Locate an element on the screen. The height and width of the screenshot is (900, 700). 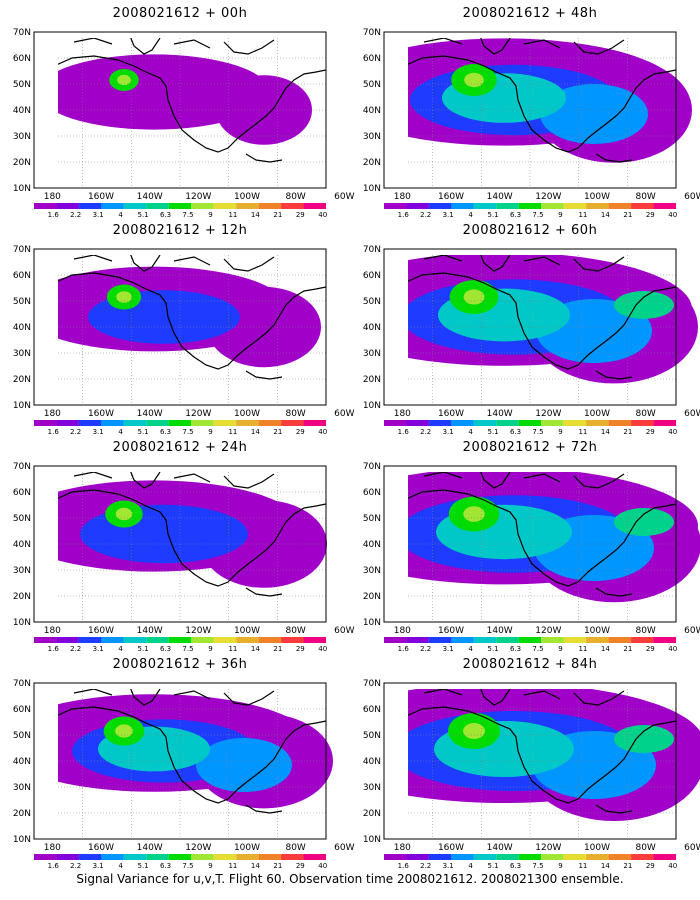
latitude-label: 10N is located at coordinates (22, 406).